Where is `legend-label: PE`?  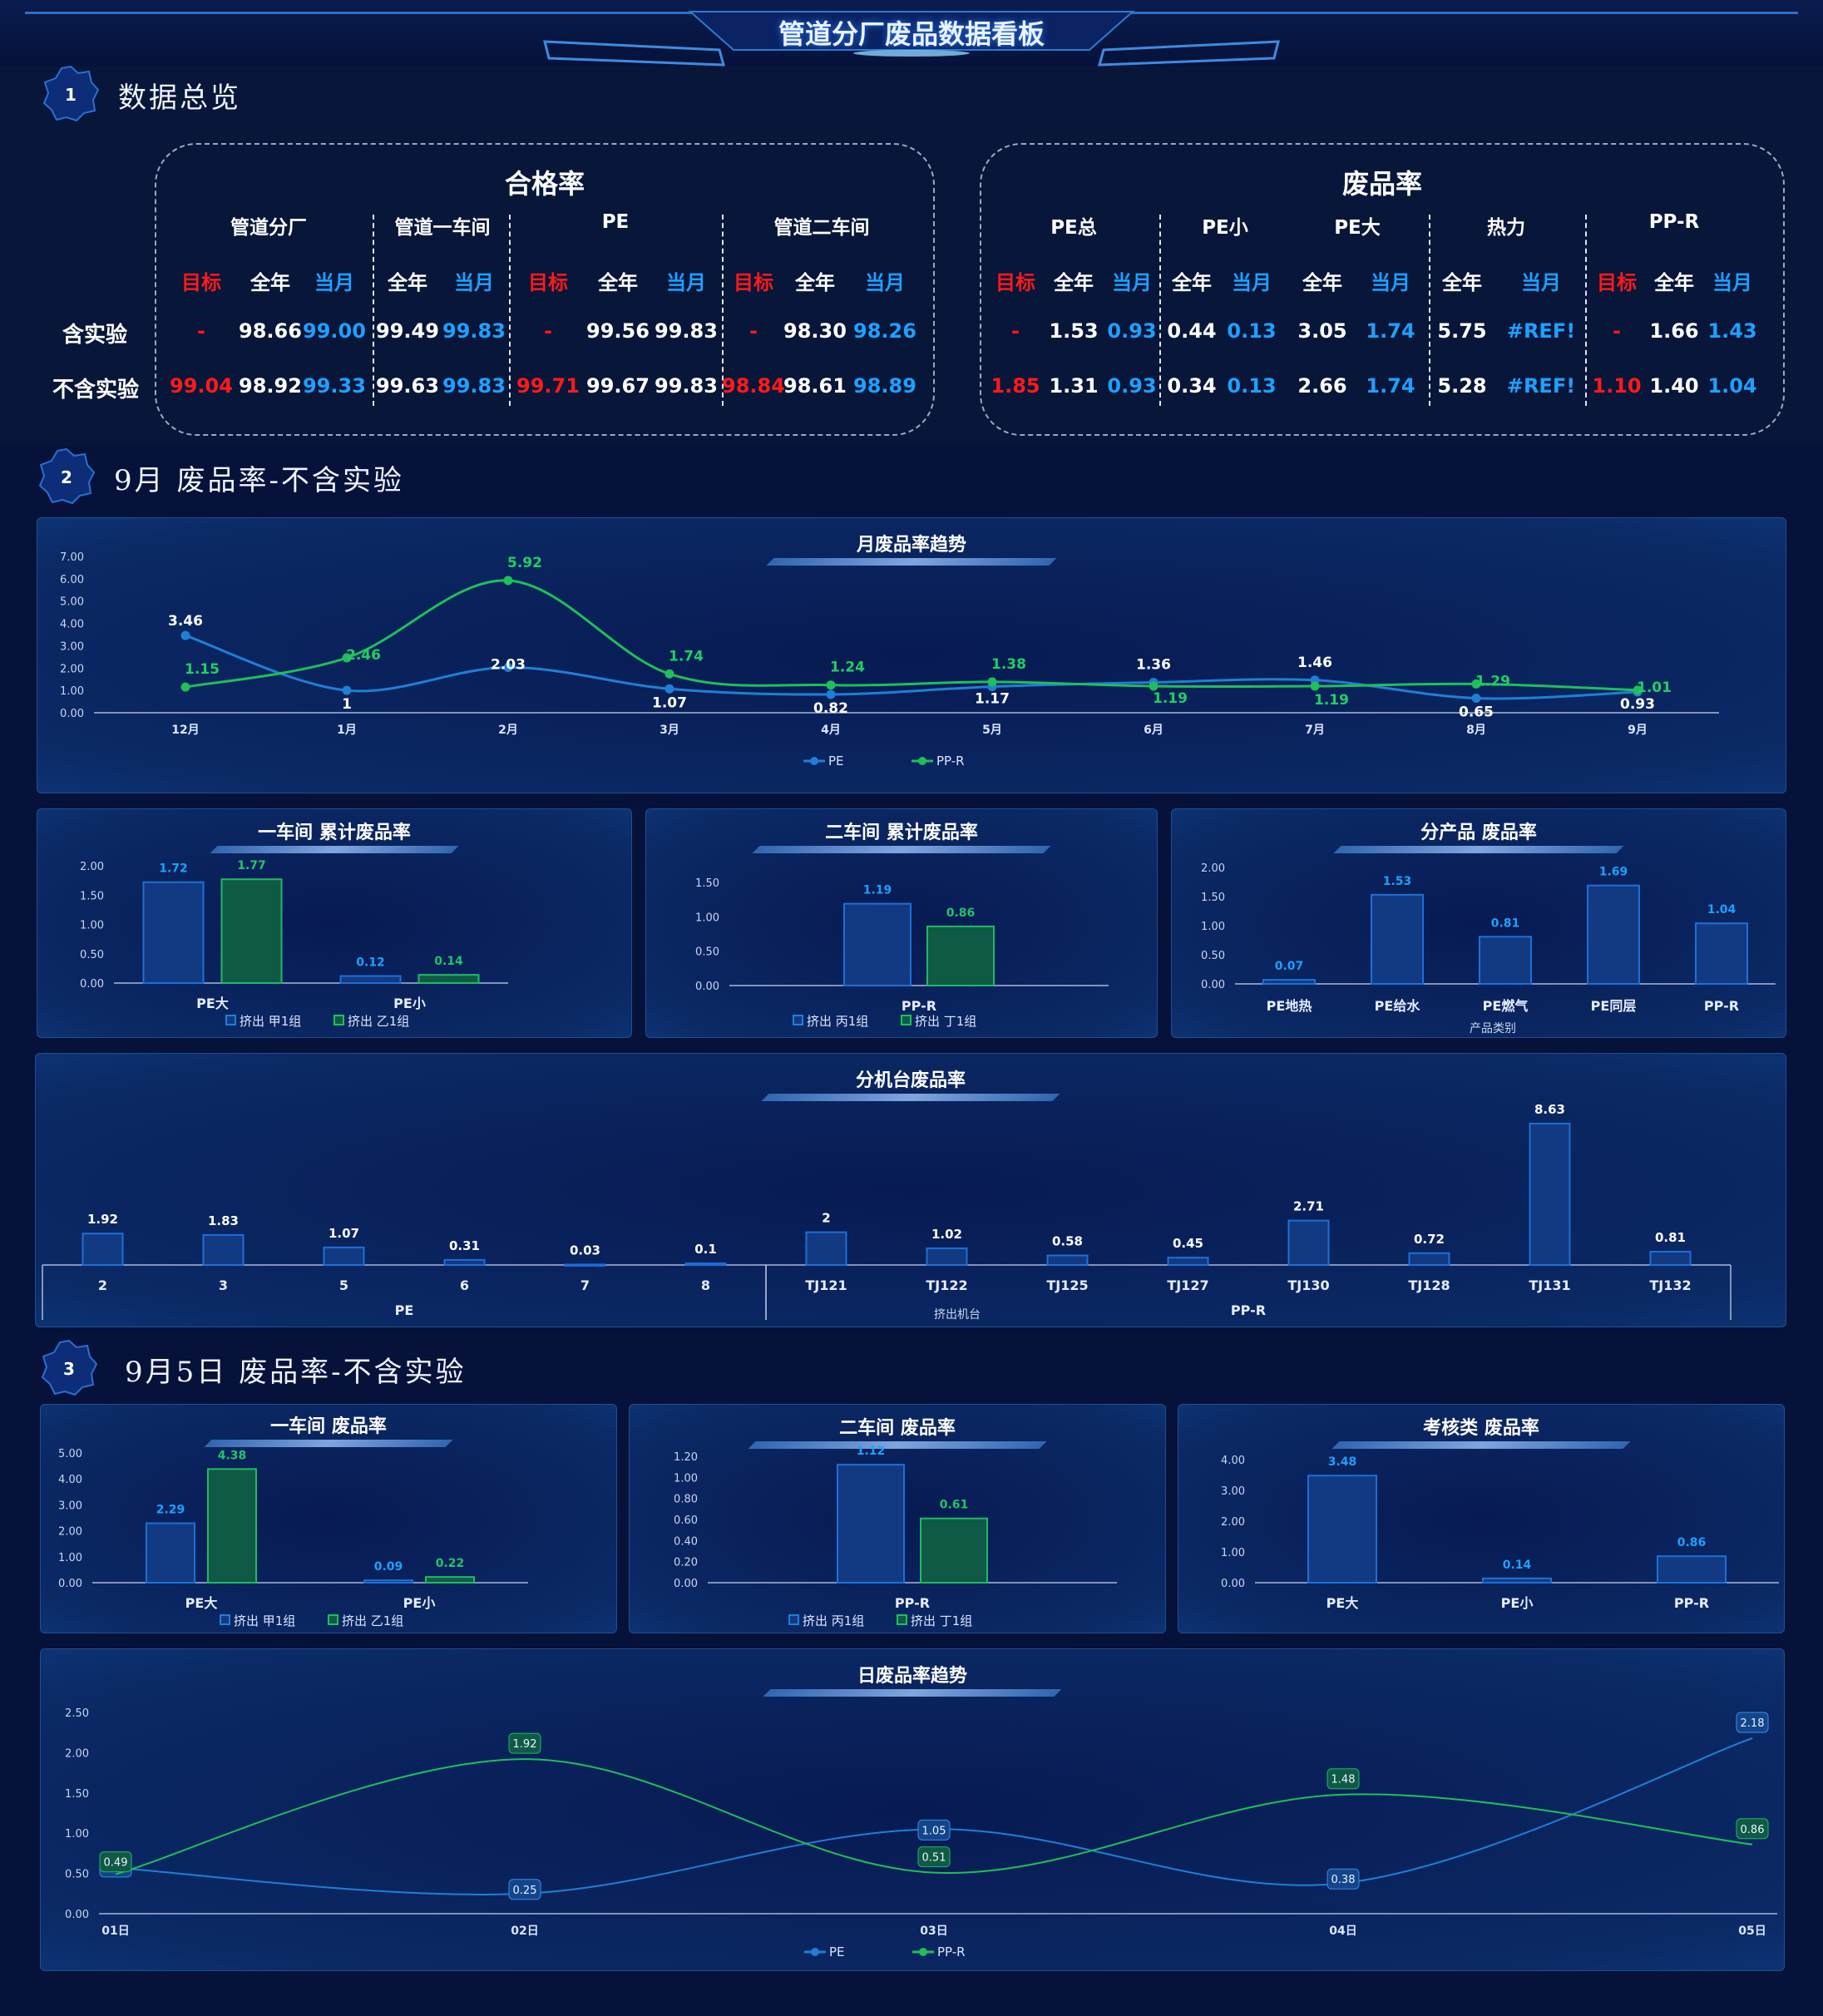
legend-label: PE is located at coordinates (837, 1951).